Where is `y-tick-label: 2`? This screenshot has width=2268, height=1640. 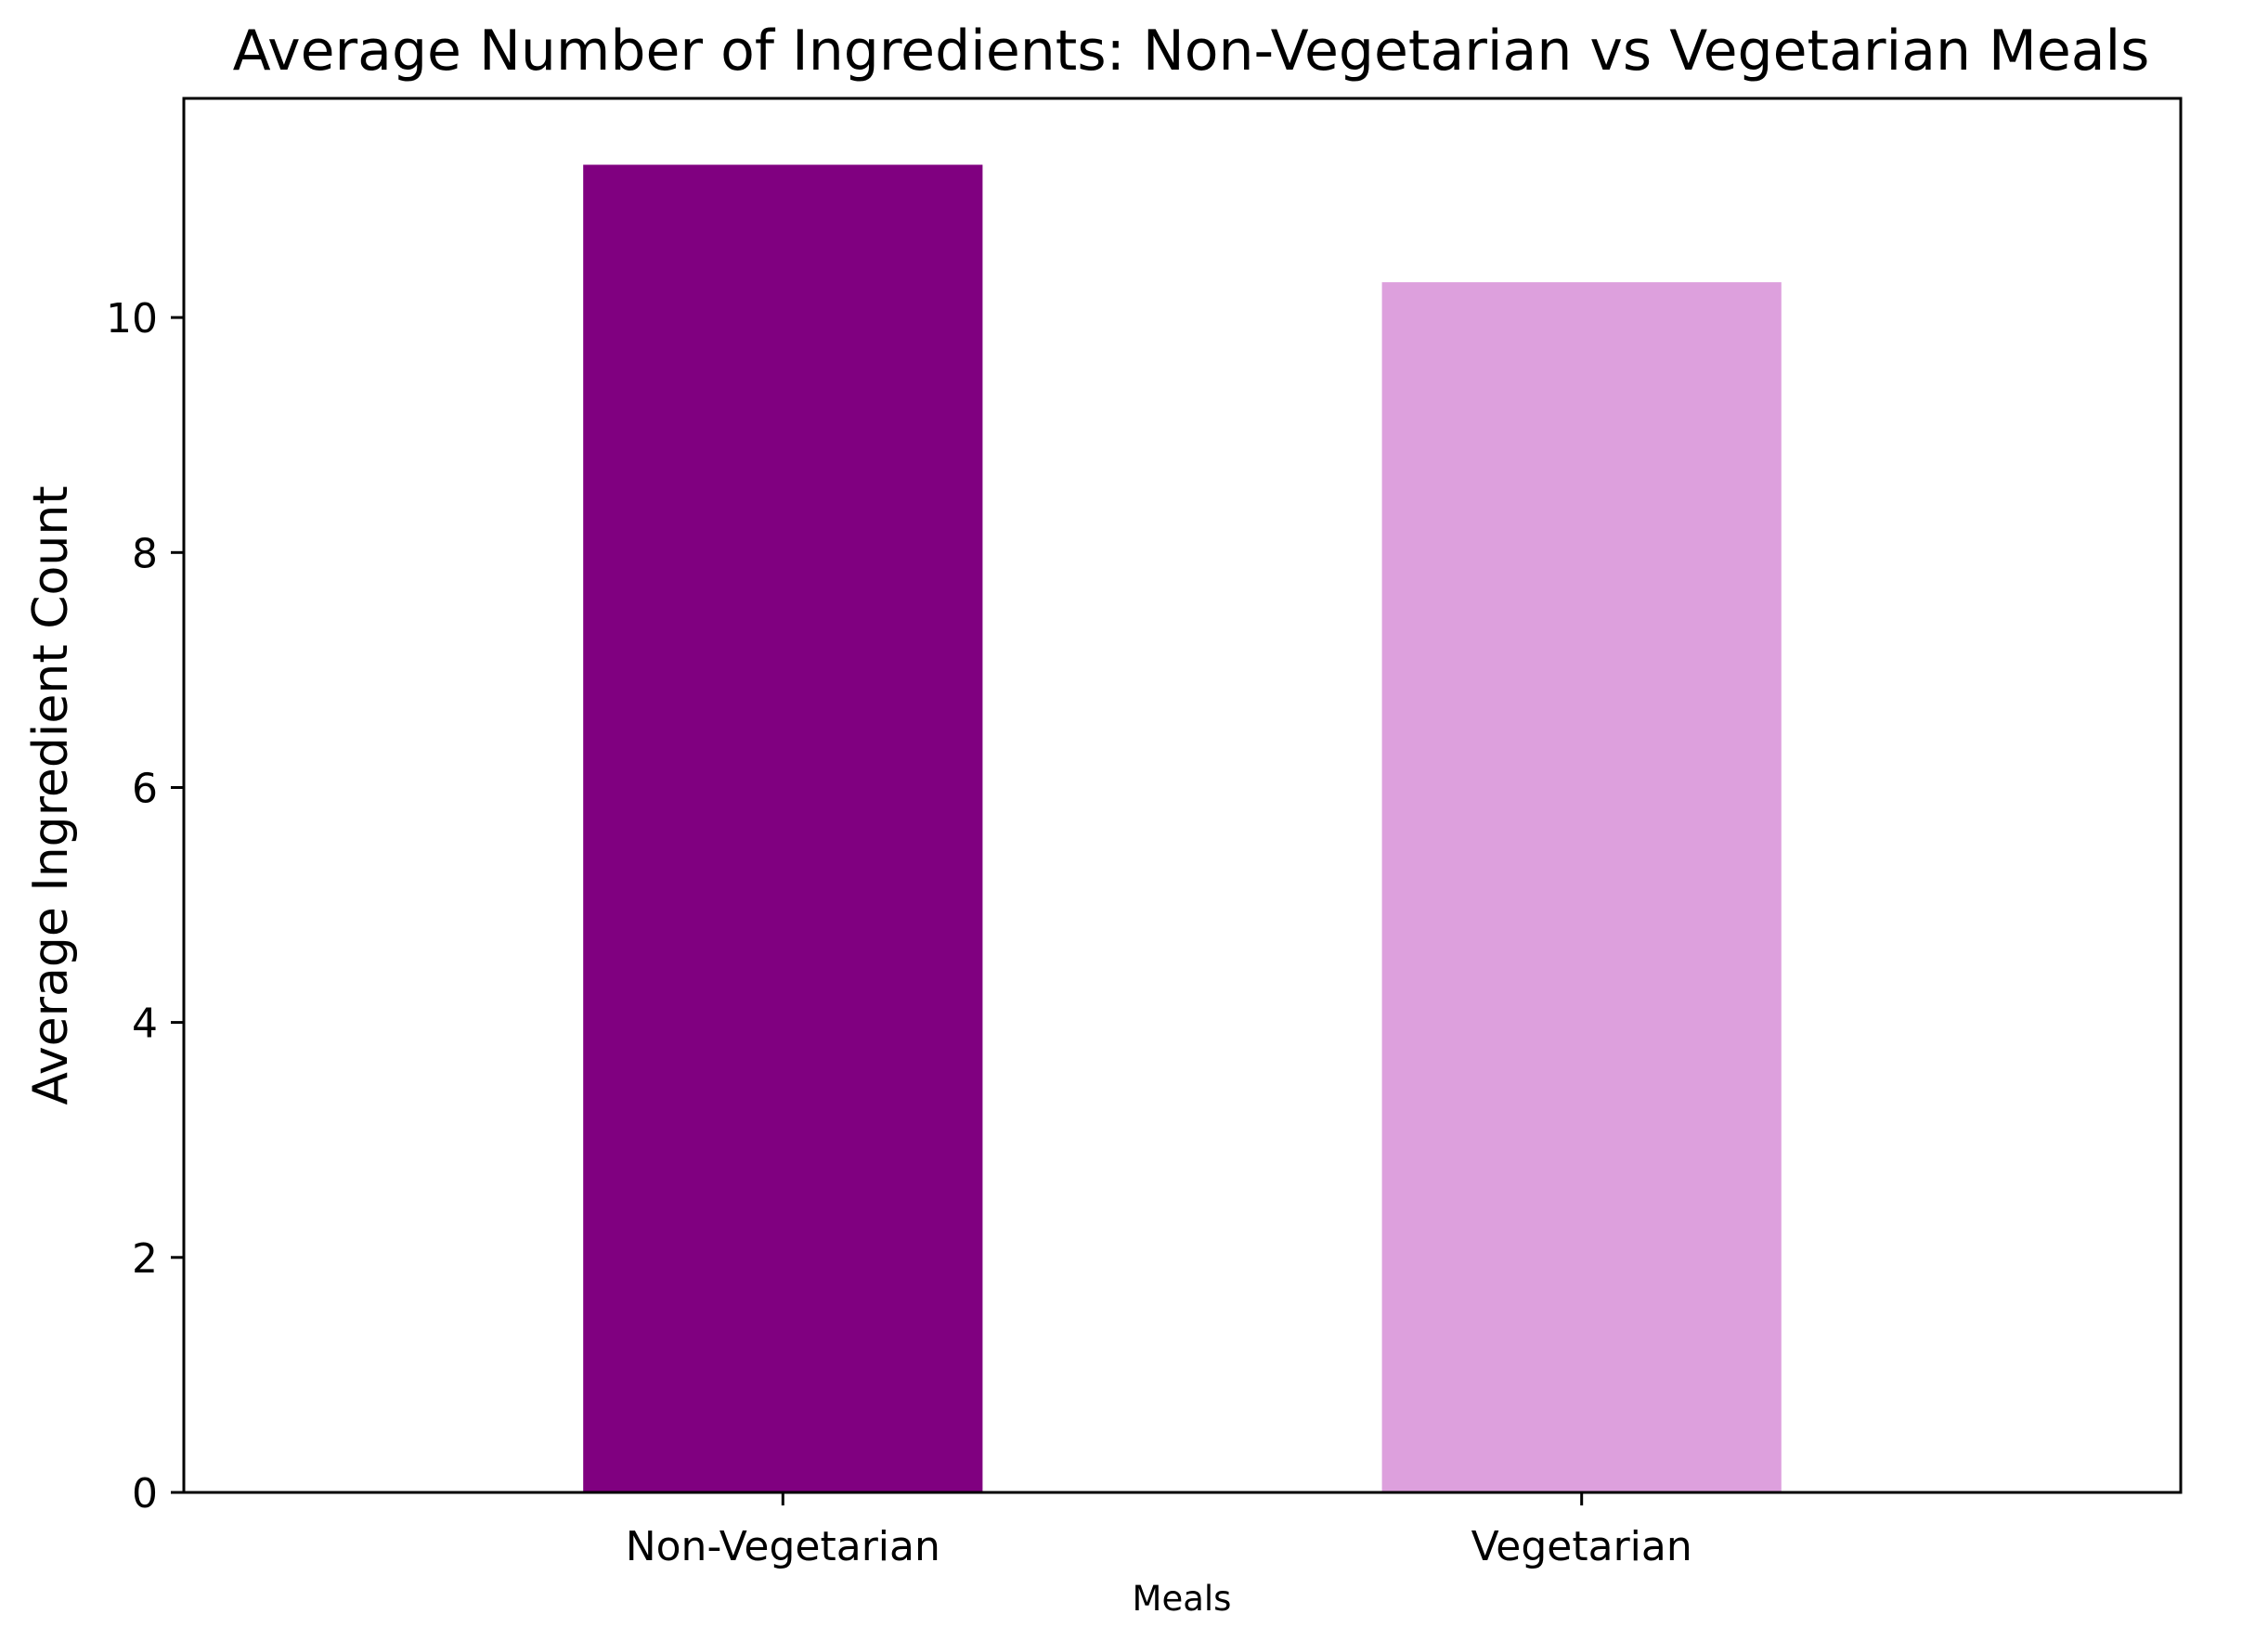
y-tick-label: 2 is located at coordinates (145, 1259).